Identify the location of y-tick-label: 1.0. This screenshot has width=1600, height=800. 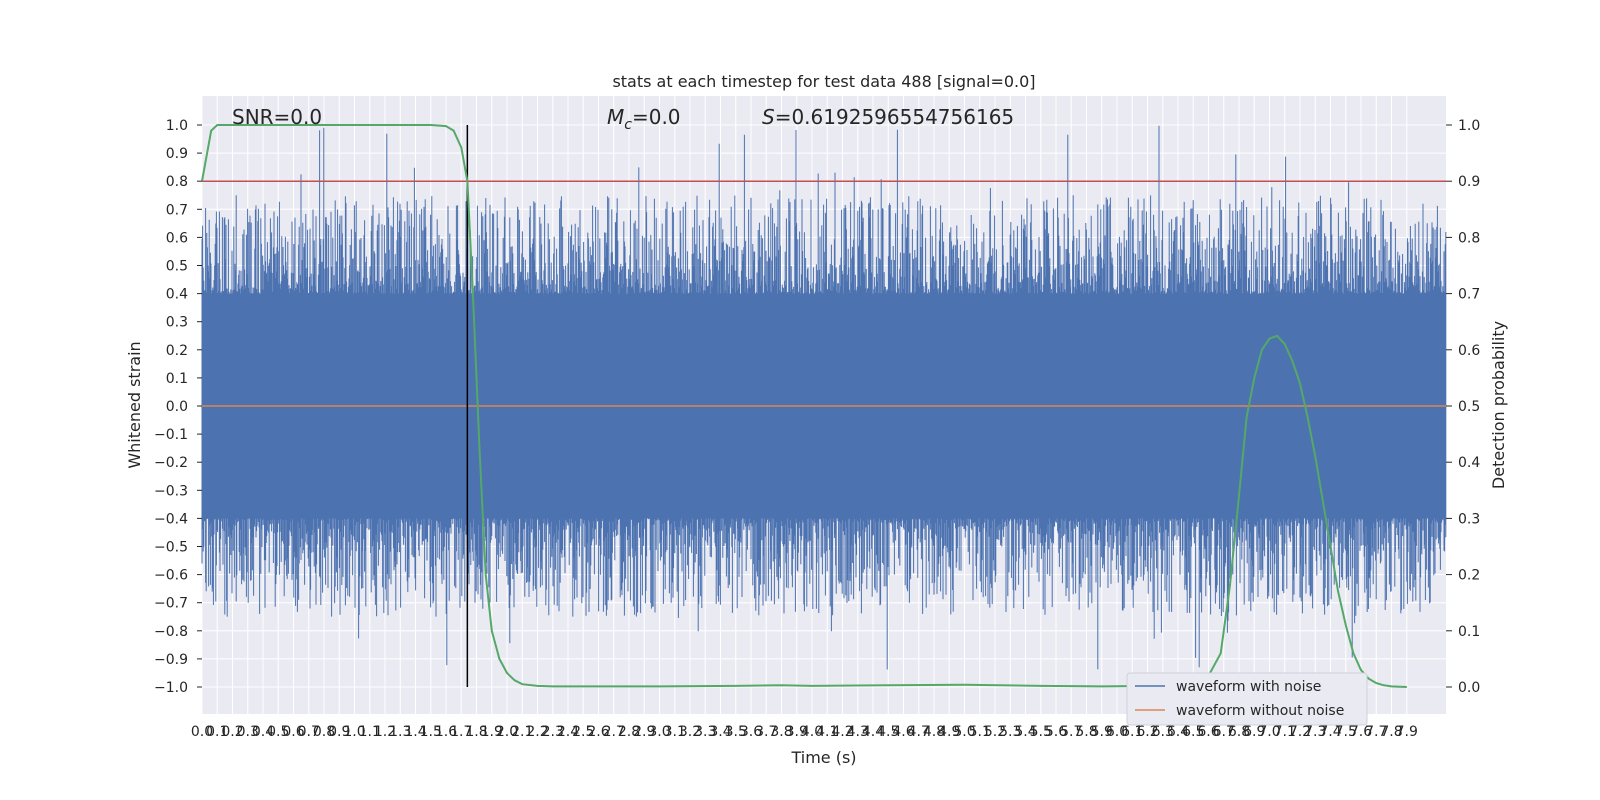
(177, 126).